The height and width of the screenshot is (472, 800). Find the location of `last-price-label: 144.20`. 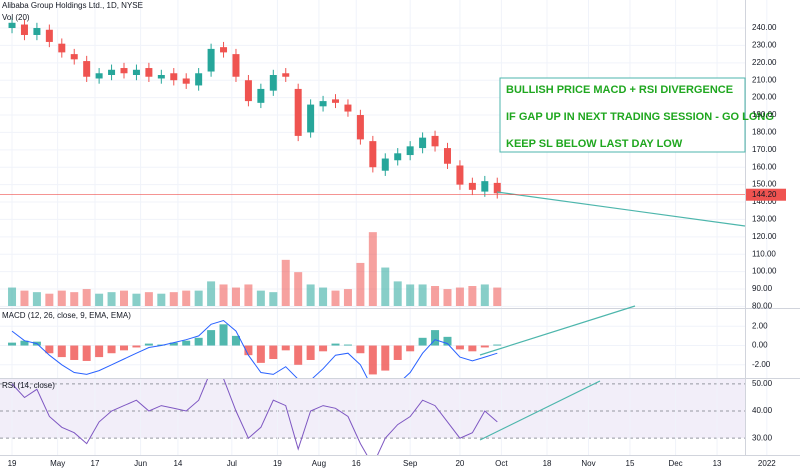

last-price-label: 144.20 is located at coordinates (764, 194).